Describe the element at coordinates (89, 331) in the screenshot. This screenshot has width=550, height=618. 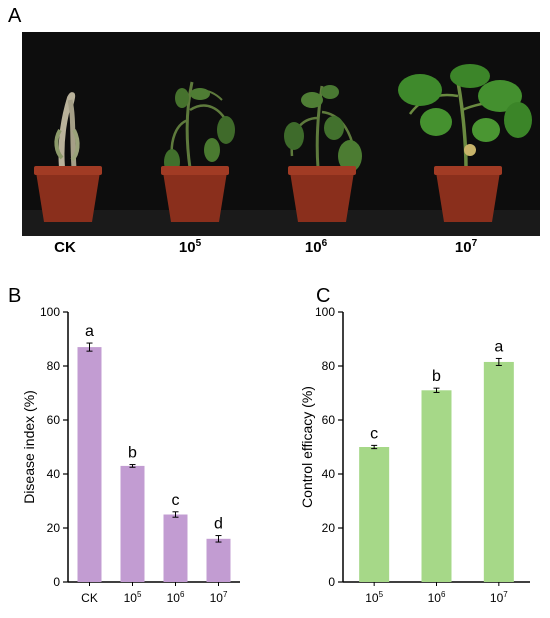
I see `chart-b-significance-label: a` at that location.